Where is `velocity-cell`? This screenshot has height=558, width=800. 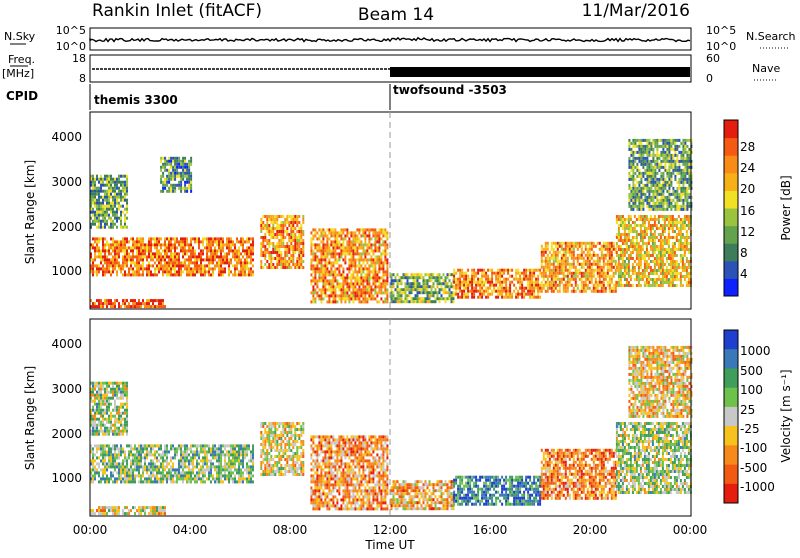
velocity-cell is located at coordinates (95, 466).